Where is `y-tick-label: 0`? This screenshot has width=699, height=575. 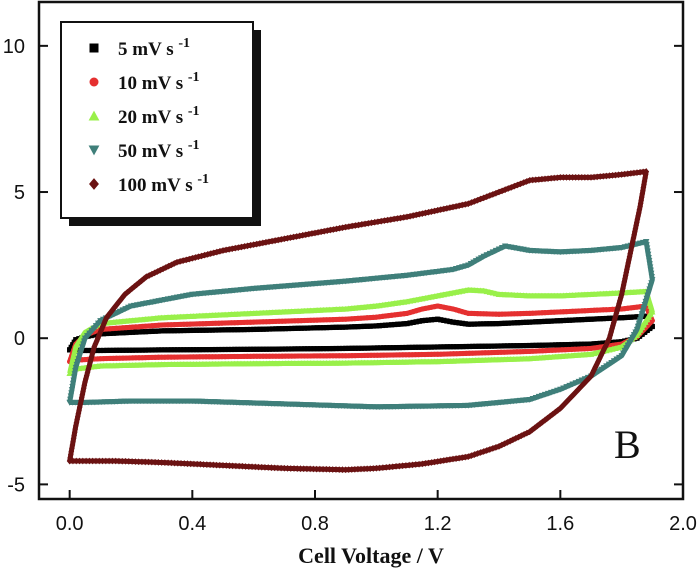 y-tick-label: 0 is located at coordinates (19, 339).